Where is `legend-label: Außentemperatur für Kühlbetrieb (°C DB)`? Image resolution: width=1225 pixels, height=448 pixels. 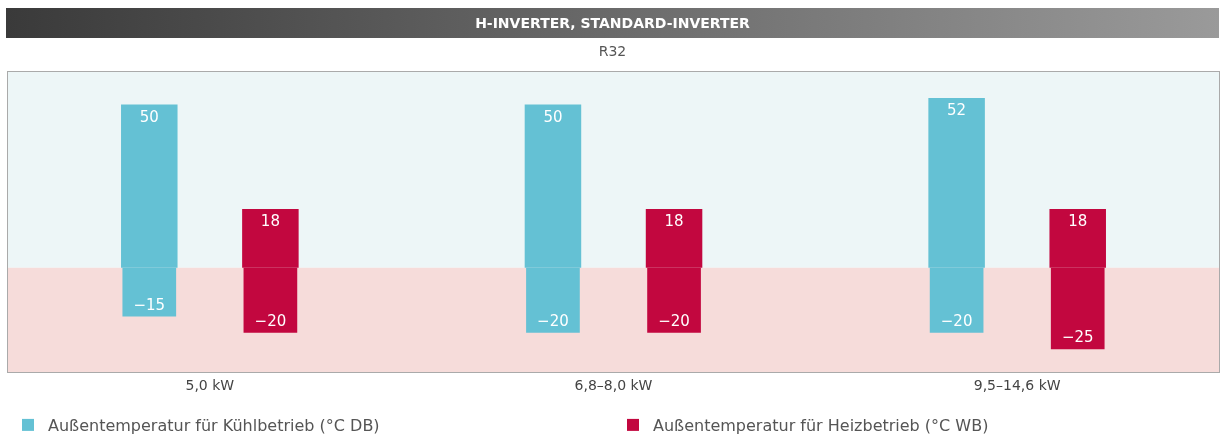
legend-label: Außentemperatur für Kühlbetrieb (°C DB) is located at coordinates (214, 426).